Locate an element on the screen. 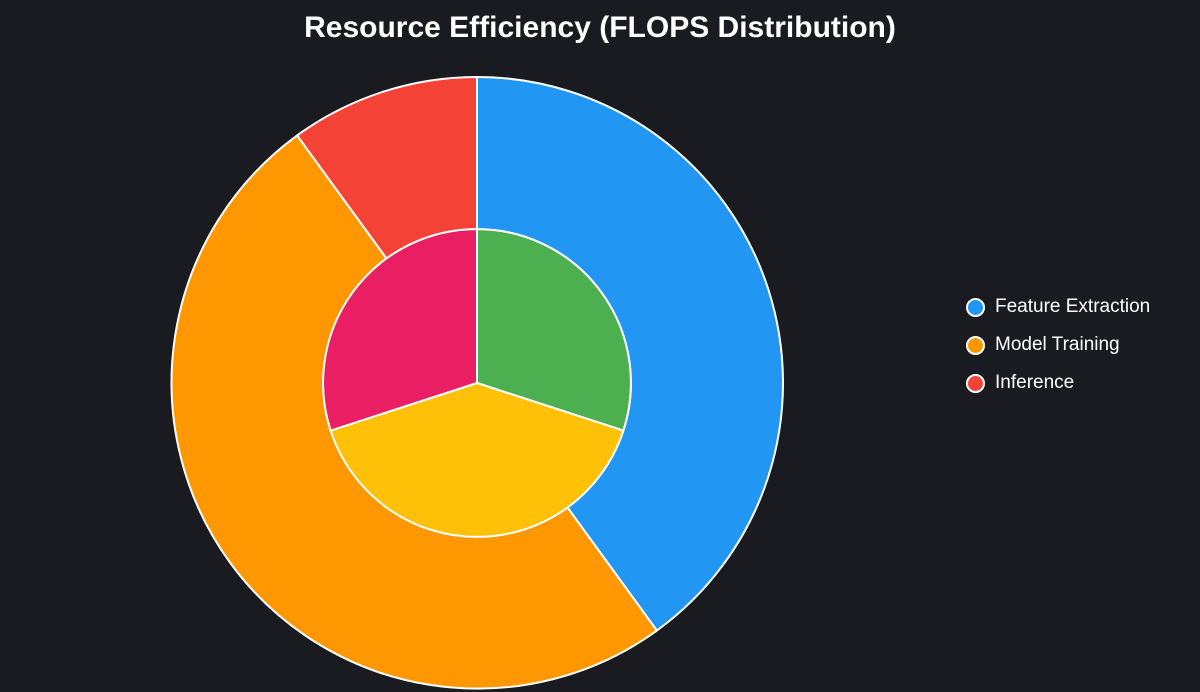 The height and width of the screenshot is (692, 1200). legend-marker-model-training-icon is located at coordinates (975, 345).